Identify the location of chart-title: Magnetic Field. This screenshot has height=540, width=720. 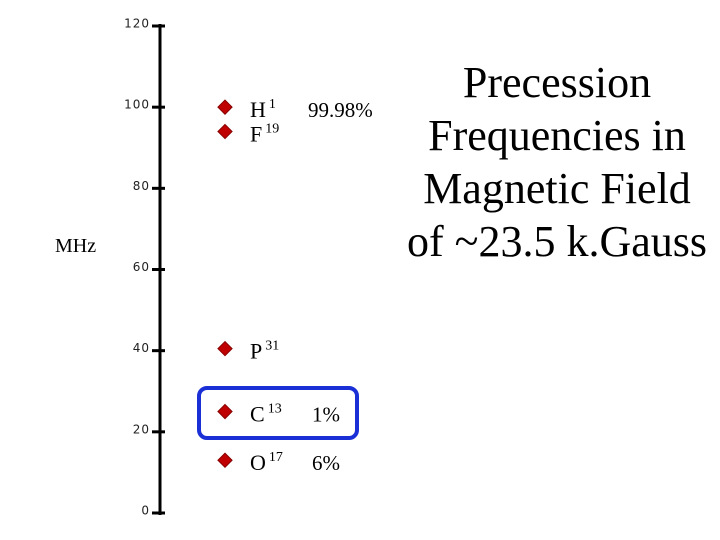
(557, 188).